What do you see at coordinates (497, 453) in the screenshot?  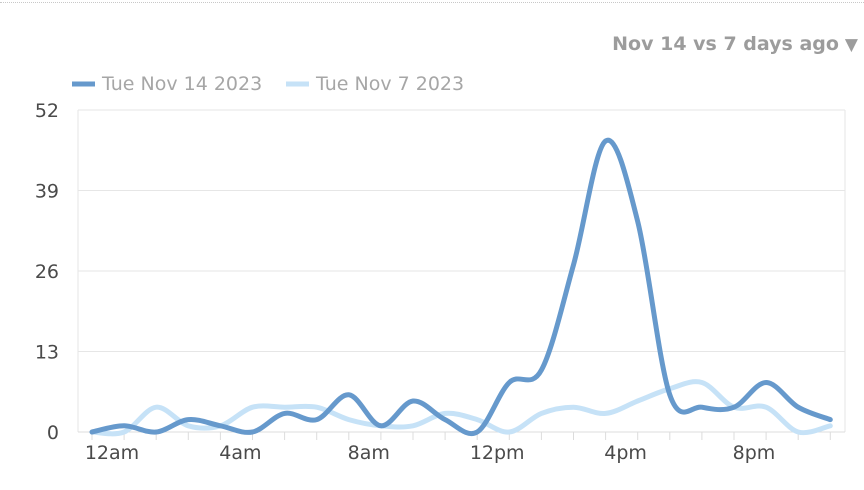 I see `x-tick-label: 12pm` at bounding box center [497, 453].